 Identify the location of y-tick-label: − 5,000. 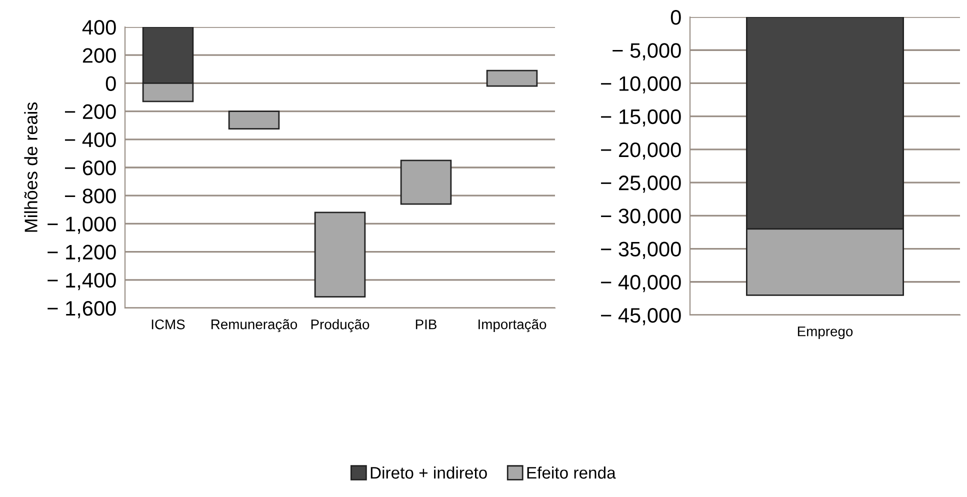
(646, 51).